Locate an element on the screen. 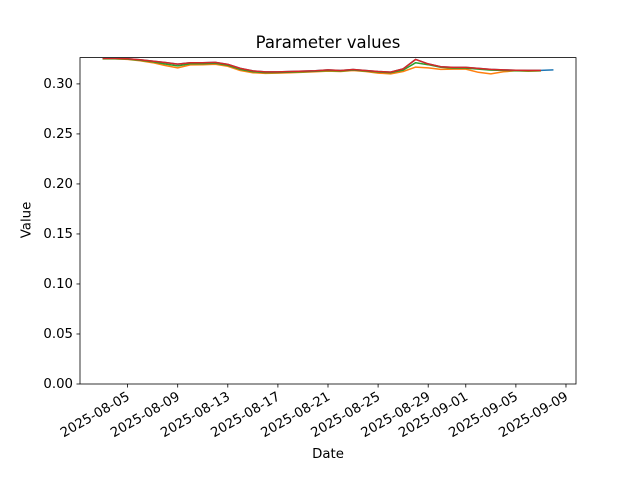 This screenshot has height=480, width=640. x-axis-label: Date is located at coordinates (328, 454).